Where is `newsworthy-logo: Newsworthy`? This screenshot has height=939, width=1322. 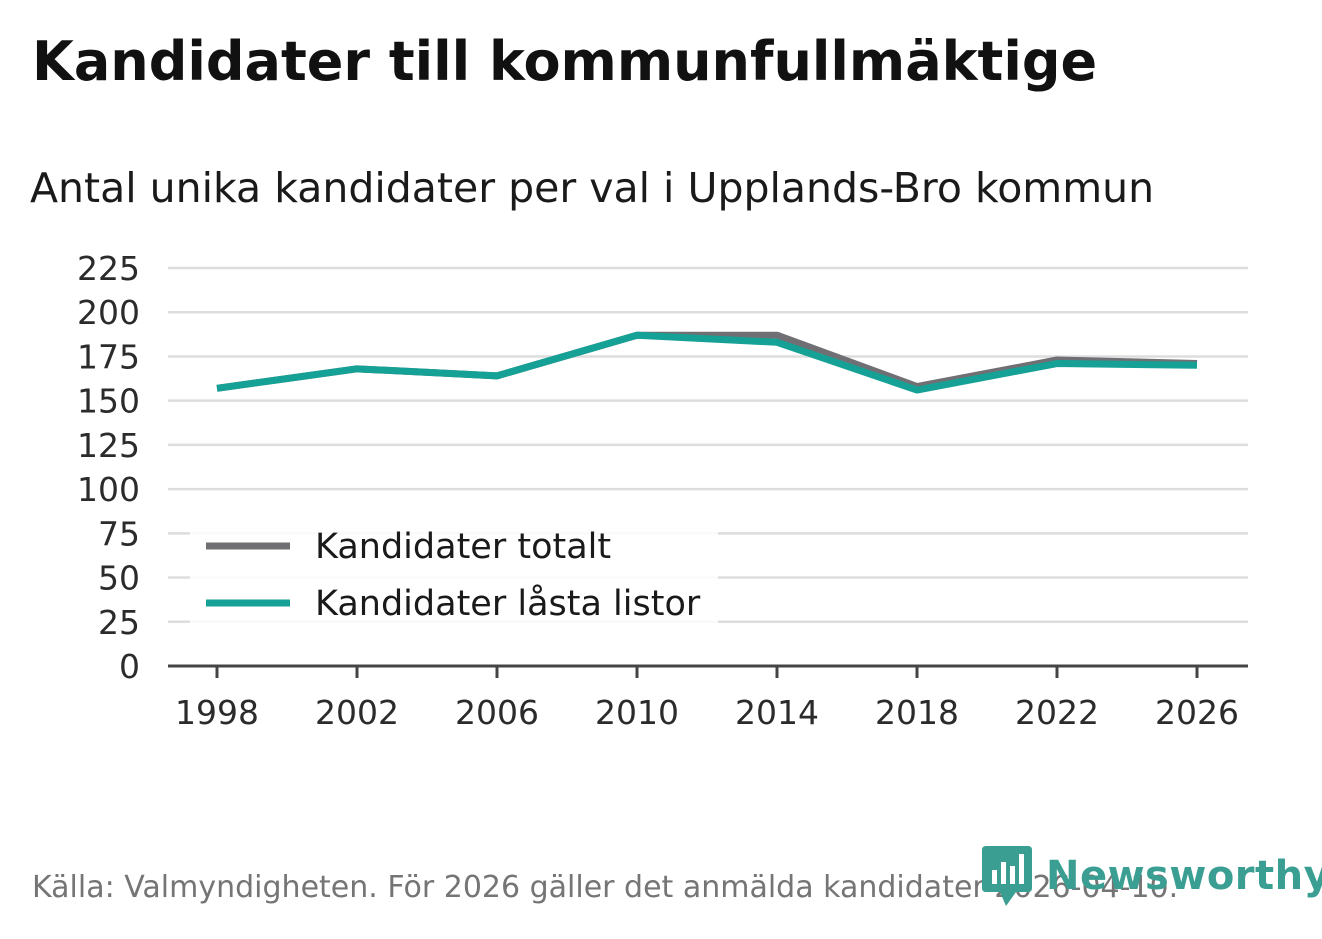 newsworthy-logo: Newsworthy is located at coordinates (1152, 876).